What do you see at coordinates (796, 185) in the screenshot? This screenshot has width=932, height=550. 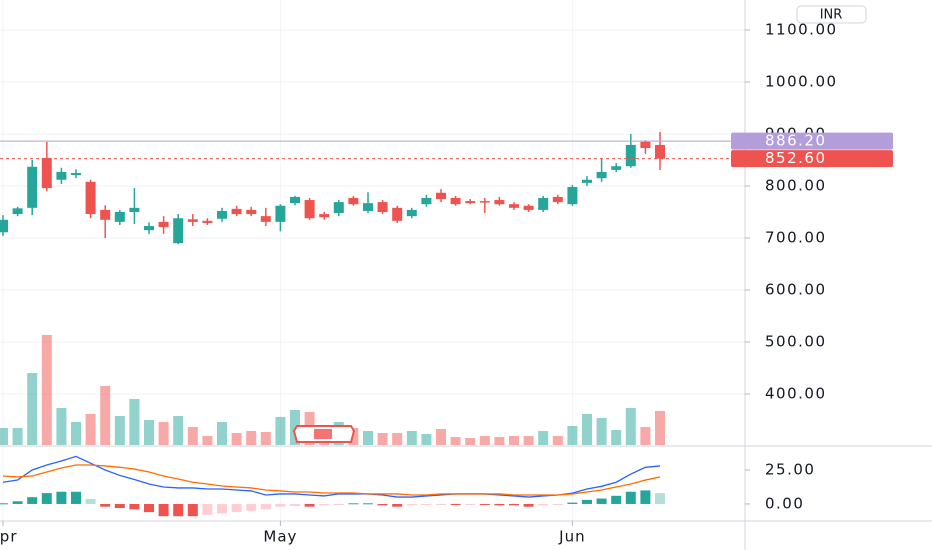 I see `y-tick-label: 800.00` at bounding box center [796, 185].